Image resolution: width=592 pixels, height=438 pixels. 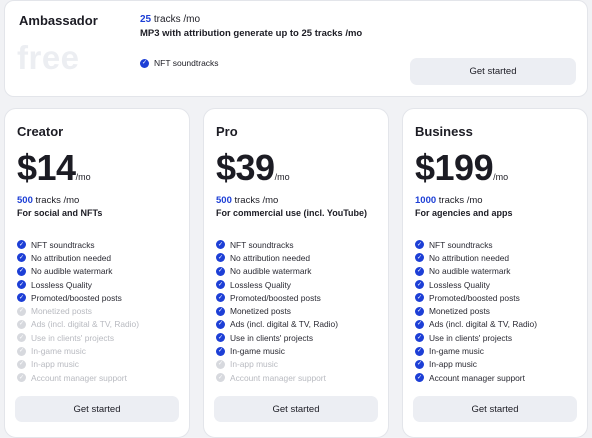 I want to click on plan-tracks-count: 1000, so click(x=426, y=200).